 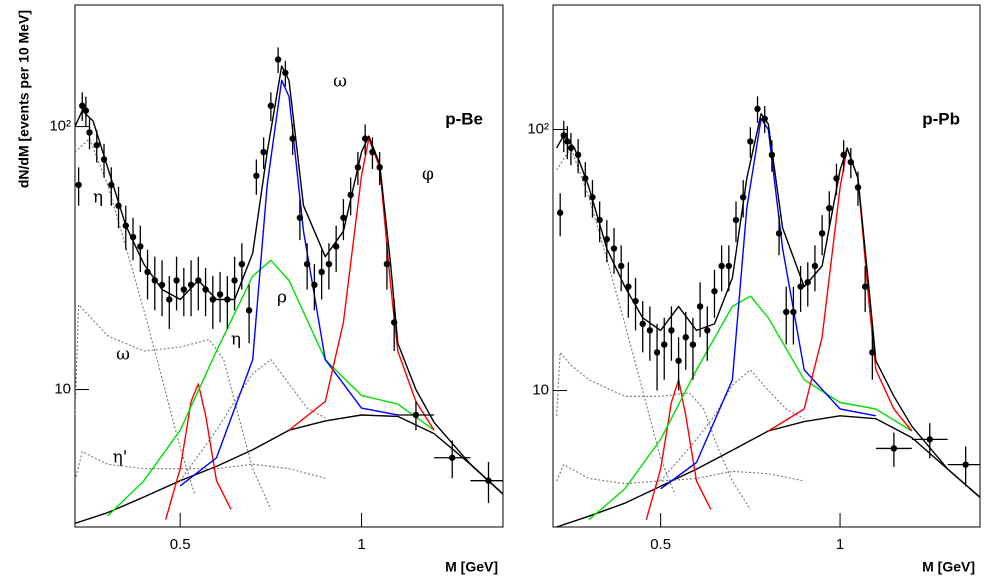 I want to click on annotation: η, so click(x=98, y=198).